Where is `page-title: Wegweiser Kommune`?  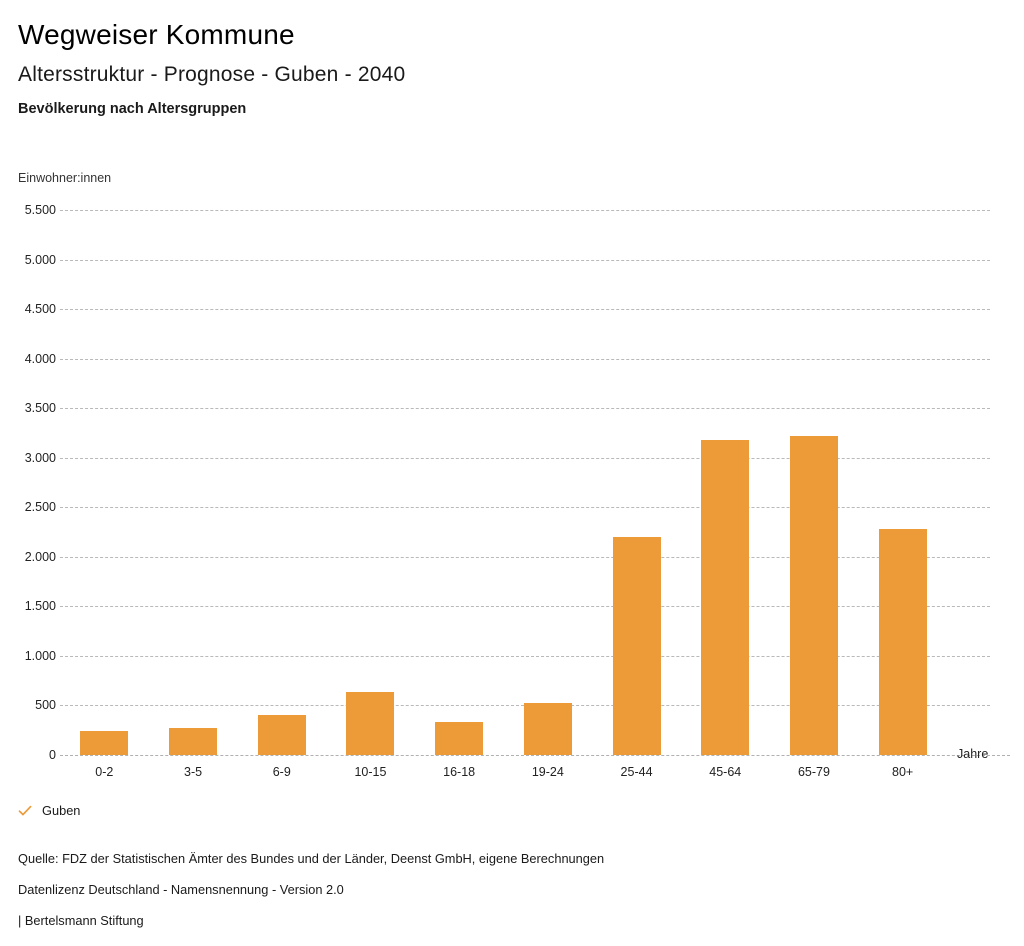
page-title: Wegweiser Kommune is located at coordinates (156, 34).